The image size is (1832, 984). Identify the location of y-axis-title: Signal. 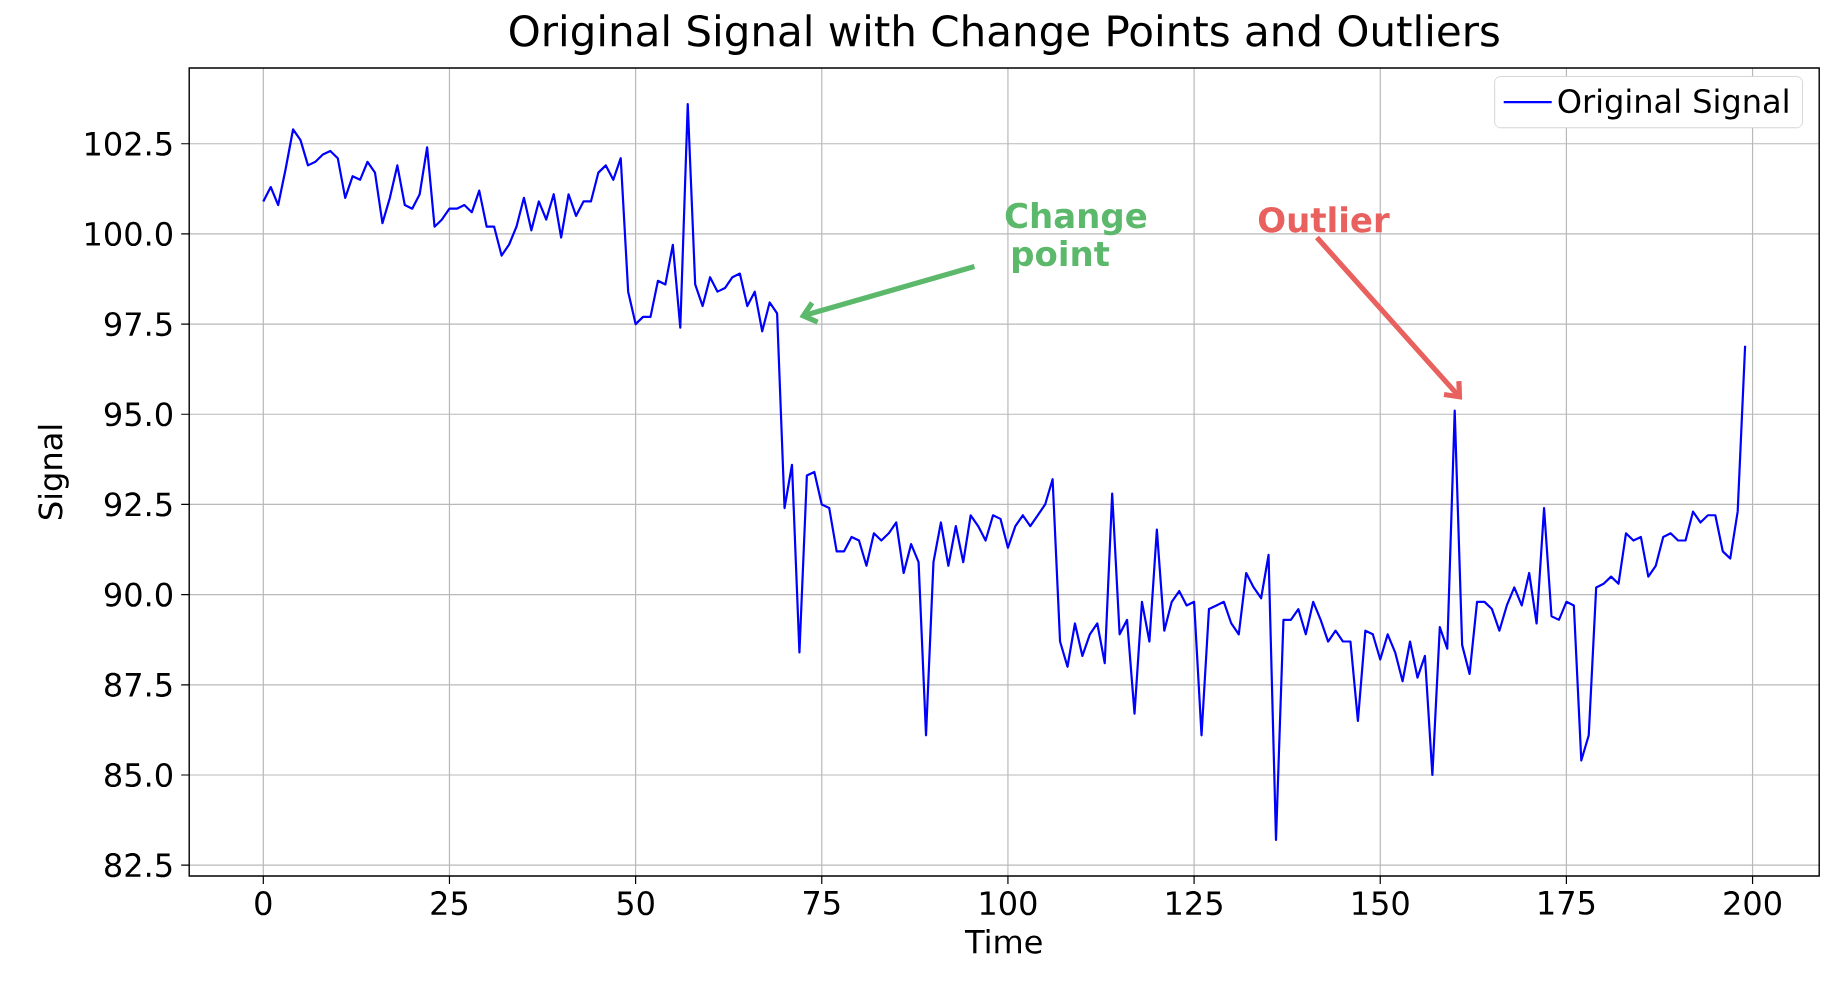
(53, 472).